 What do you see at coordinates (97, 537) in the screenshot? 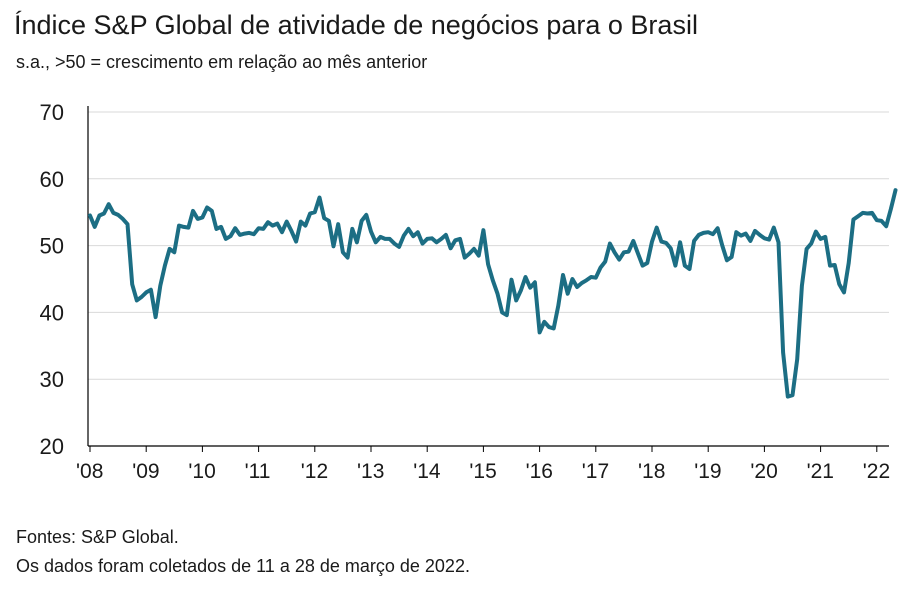
I see `footer-source: Fontes: S&P Global.` at bounding box center [97, 537].